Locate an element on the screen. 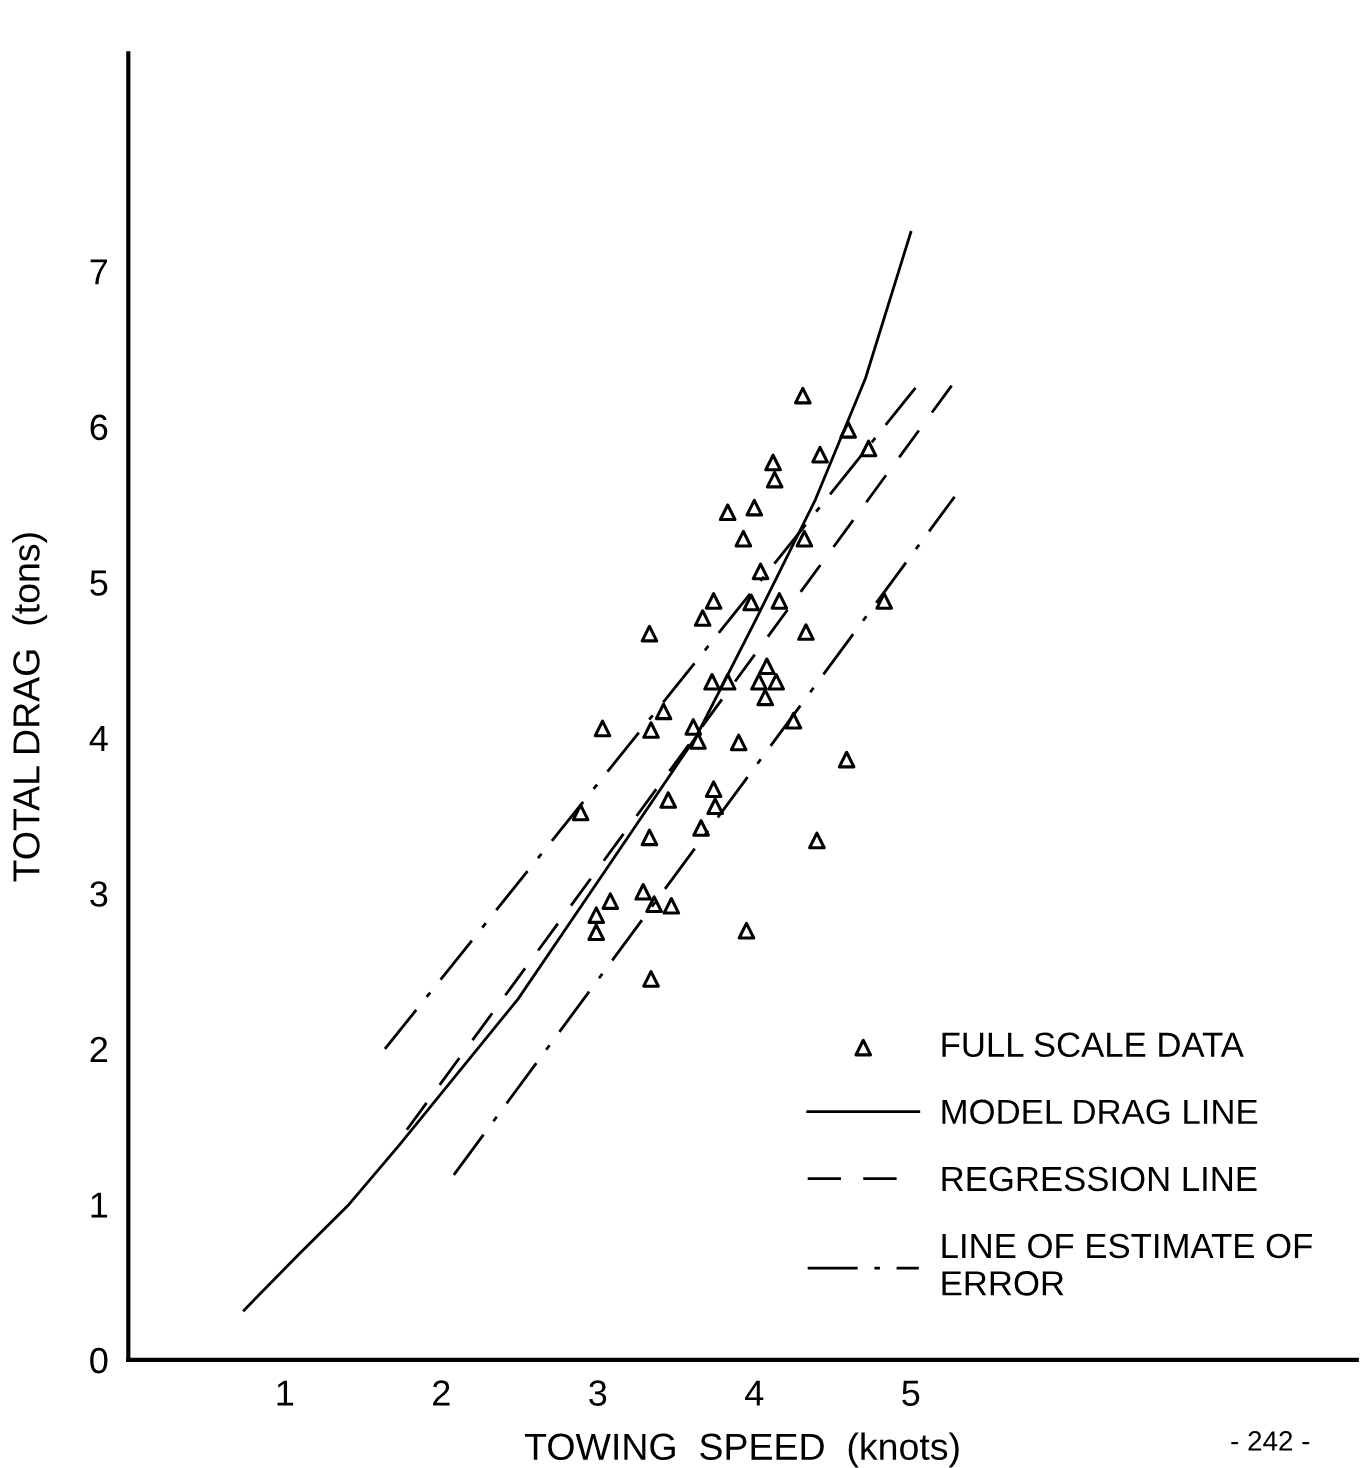 This screenshot has width=1365, height=1468. y-tick-label: 7 is located at coordinates (99, 272).